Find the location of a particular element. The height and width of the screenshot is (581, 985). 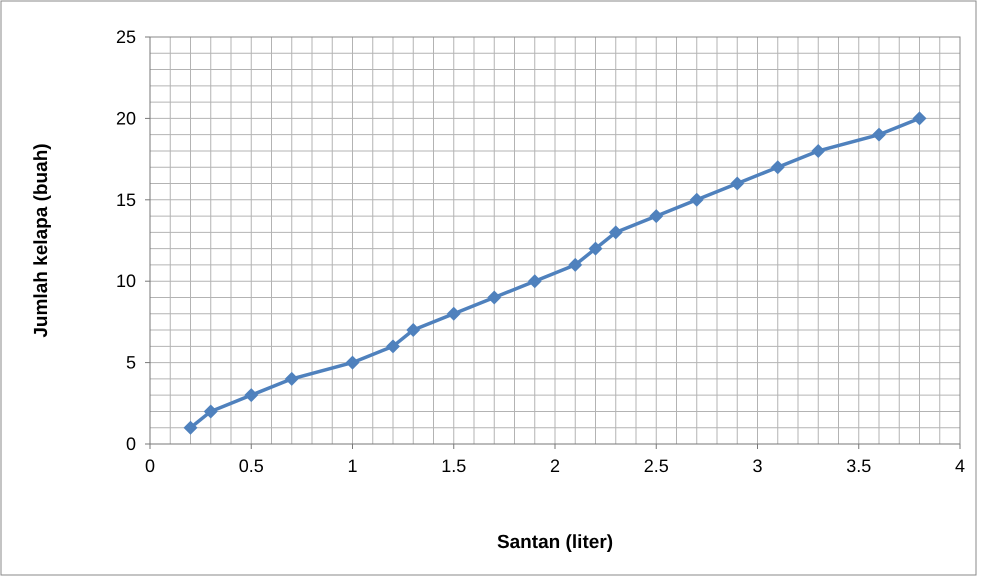

x-tick-label: 0.5 is located at coordinates (251, 466).